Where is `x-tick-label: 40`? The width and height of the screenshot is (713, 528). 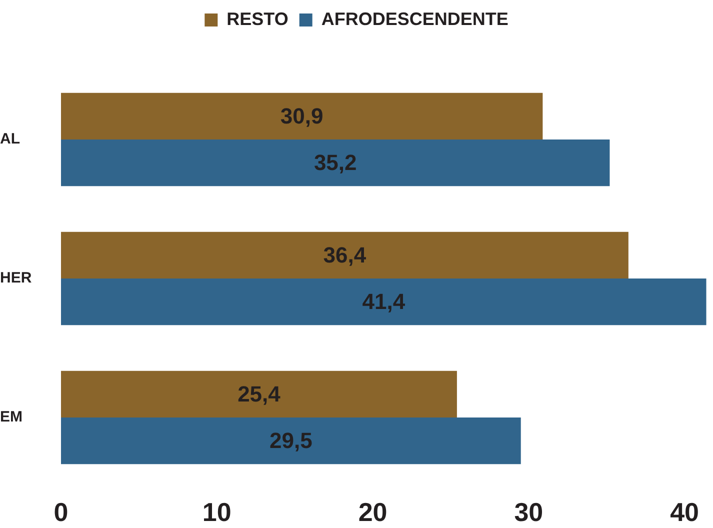
x-tick-label: 40 is located at coordinates (684, 512).